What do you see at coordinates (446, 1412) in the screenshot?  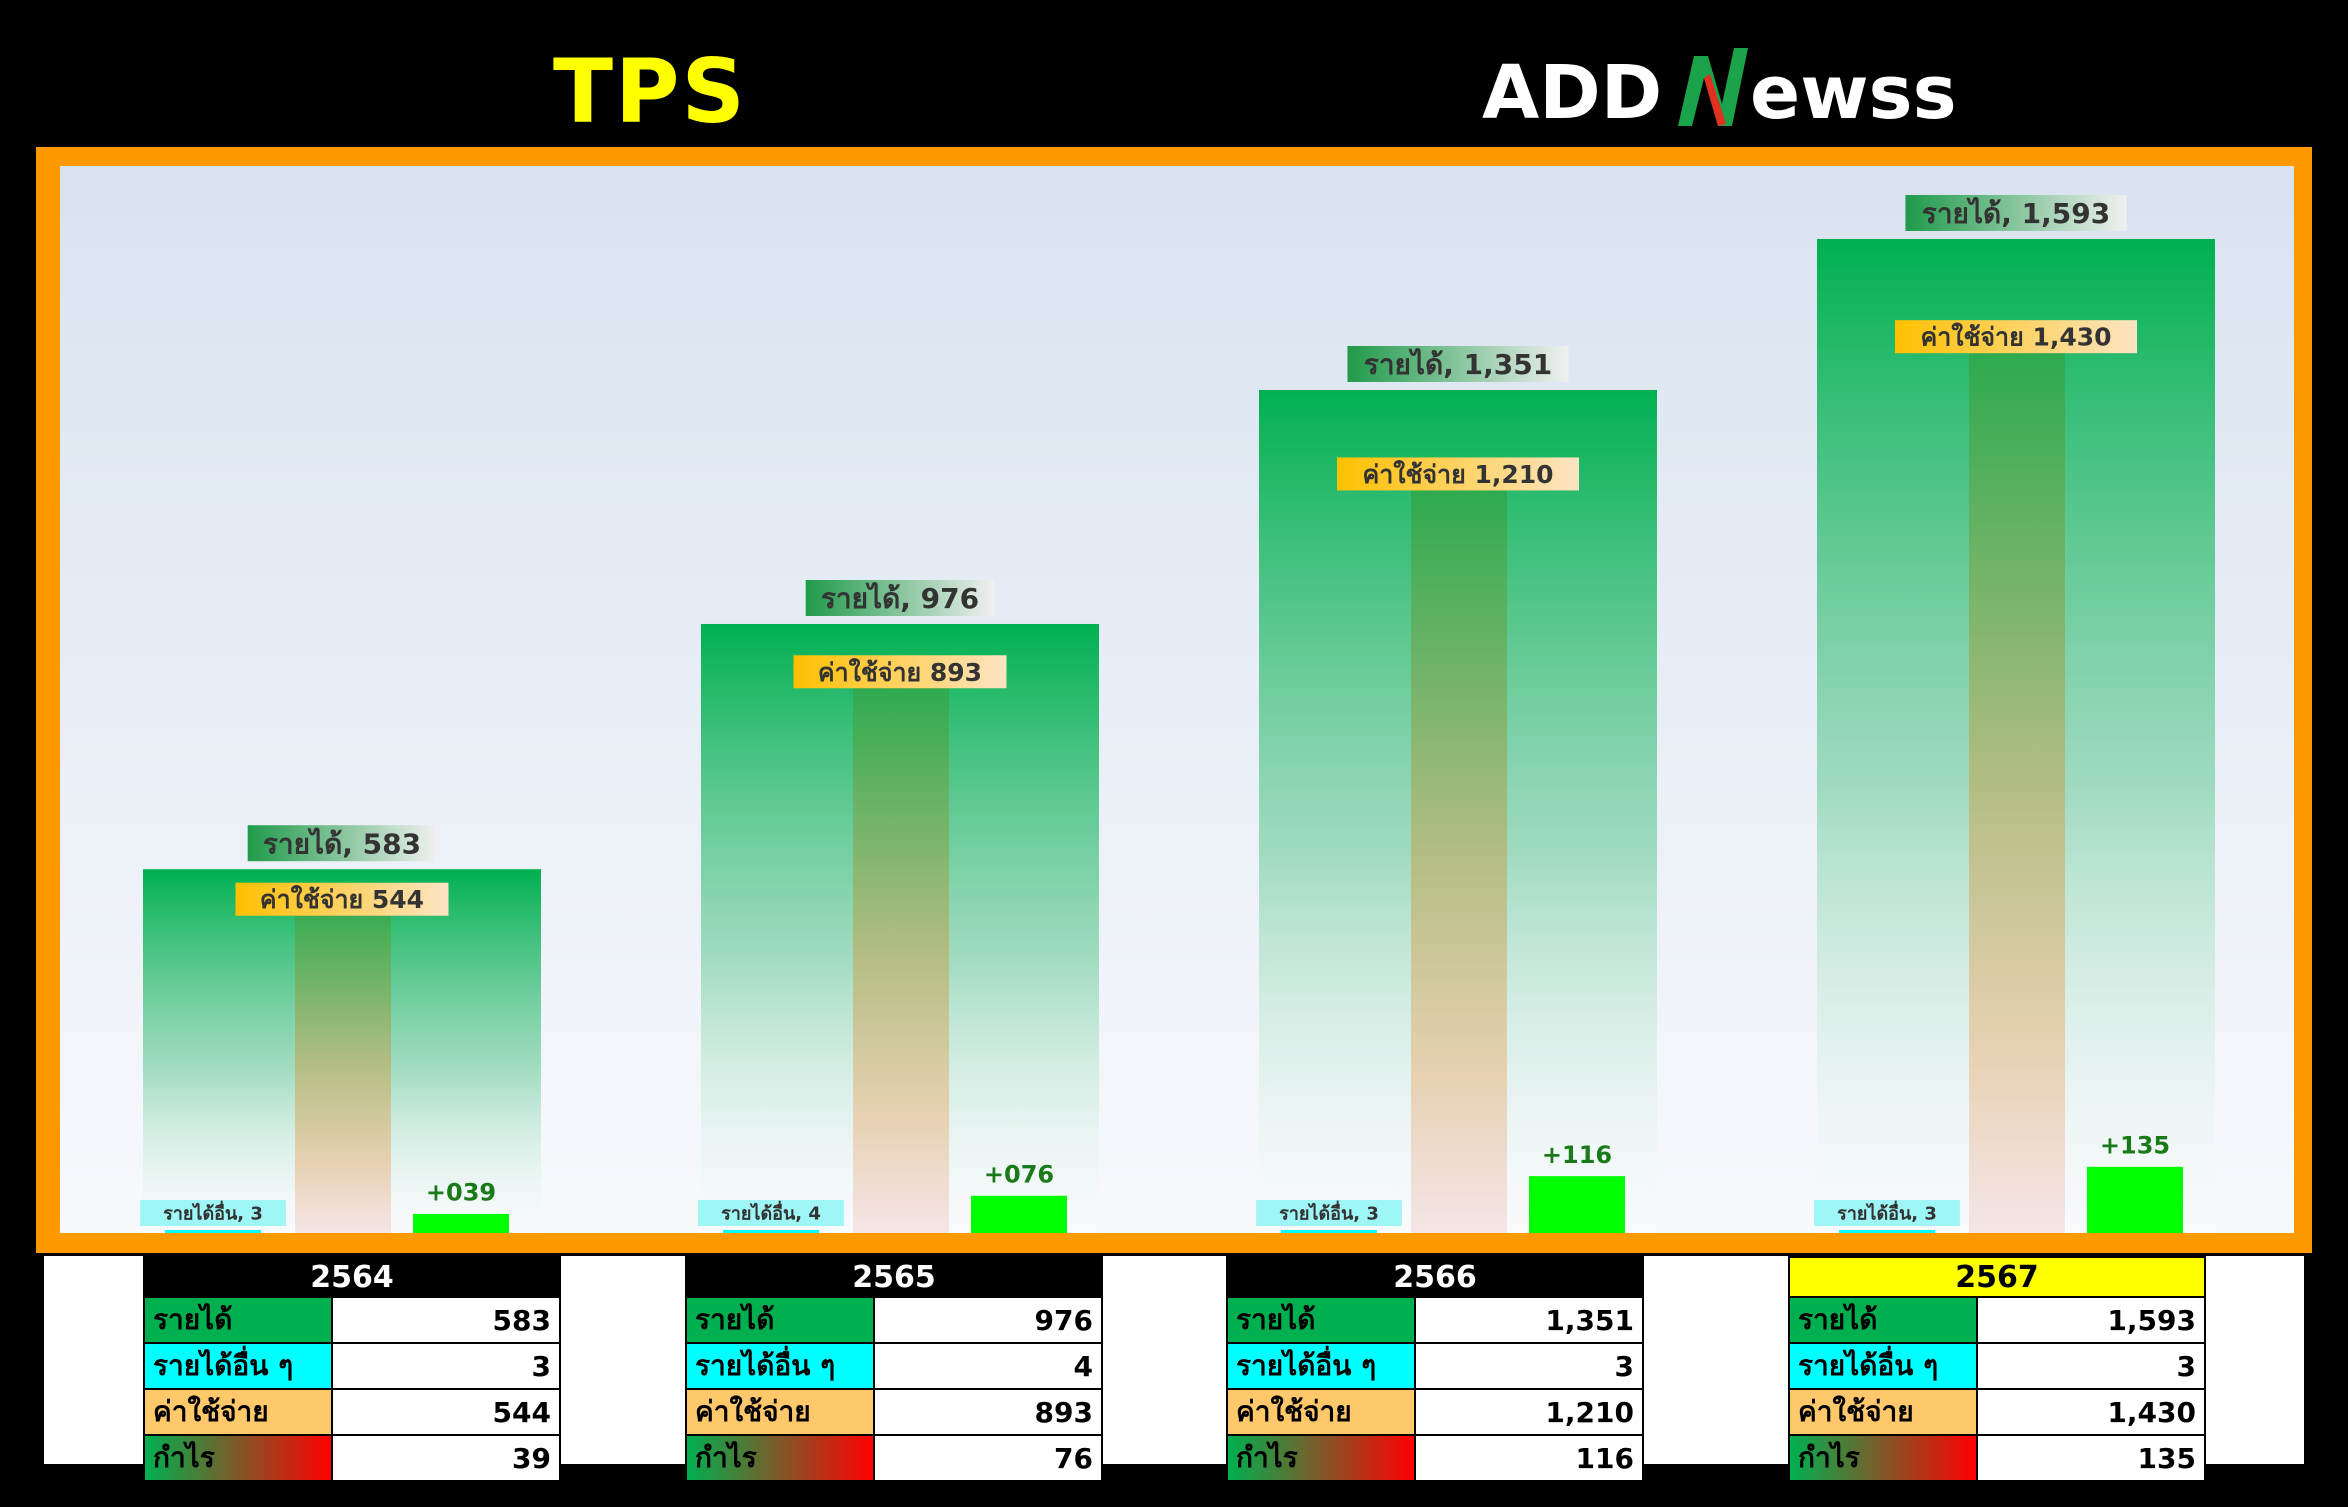 I see `row-value: 544` at bounding box center [446, 1412].